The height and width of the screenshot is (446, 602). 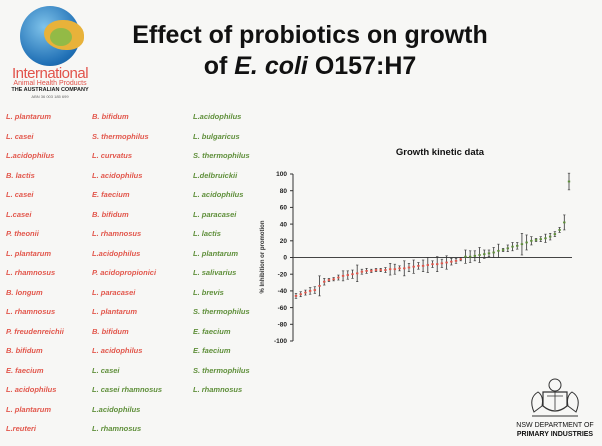 What do you see at coordinates (555, 409) in the screenshot?
I see `nsw-dpi-logo: NSW DEPARTMENT OF PRIMARY INDUSTRIES` at bounding box center [555, 409].